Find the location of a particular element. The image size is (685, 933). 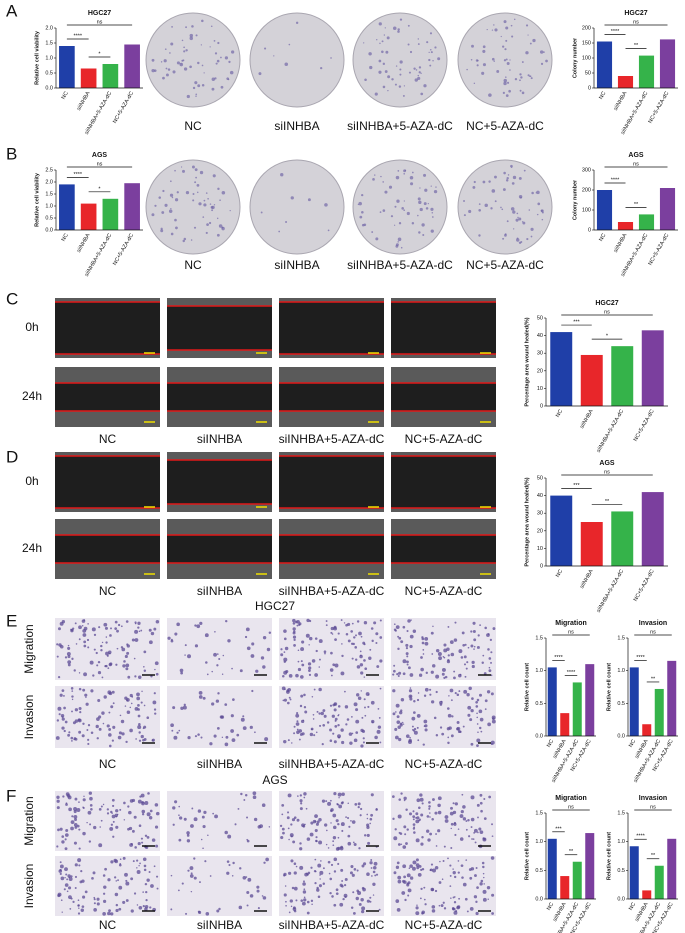

bar is located at coordinates (552, 868).